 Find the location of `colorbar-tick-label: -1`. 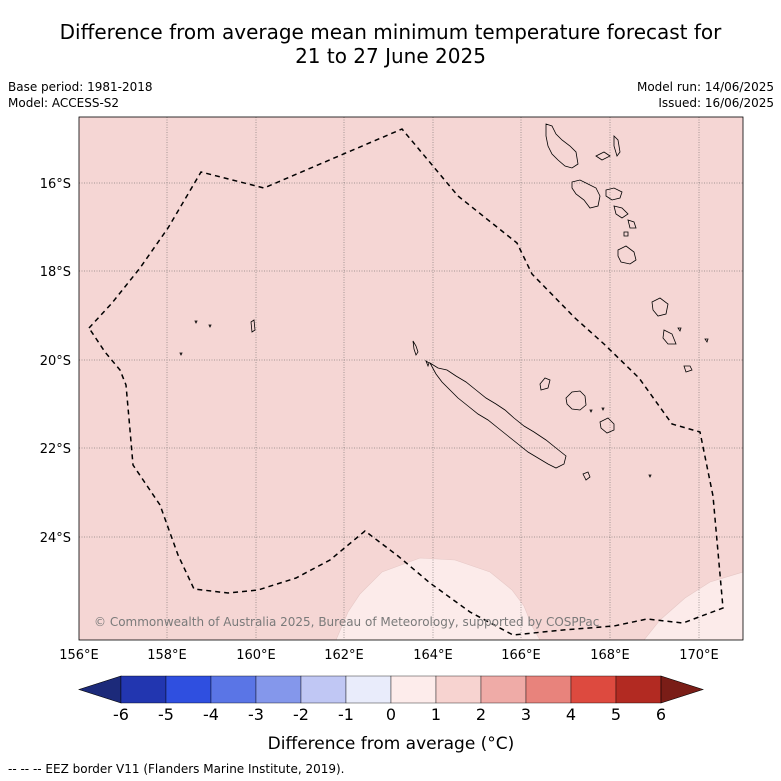

colorbar-tick-label: -1 is located at coordinates (346, 714).